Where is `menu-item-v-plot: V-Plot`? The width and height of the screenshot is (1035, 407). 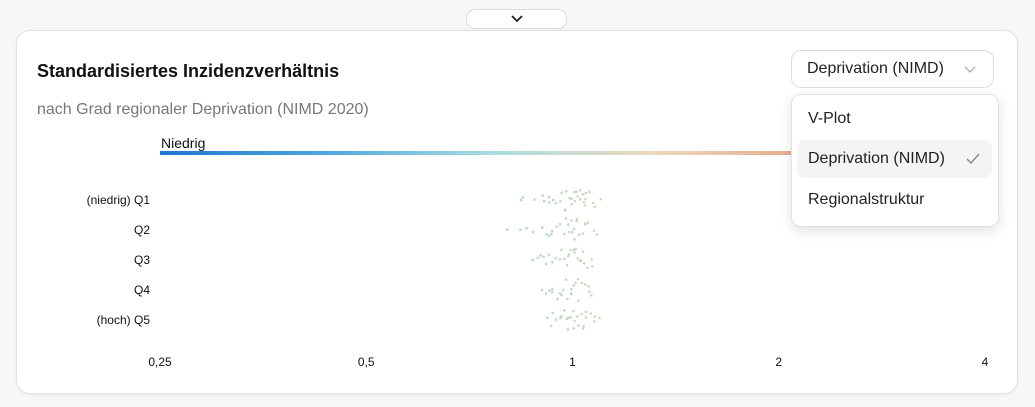 menu-item-v-plot: V-Plot is located at coordinates (894, 119).